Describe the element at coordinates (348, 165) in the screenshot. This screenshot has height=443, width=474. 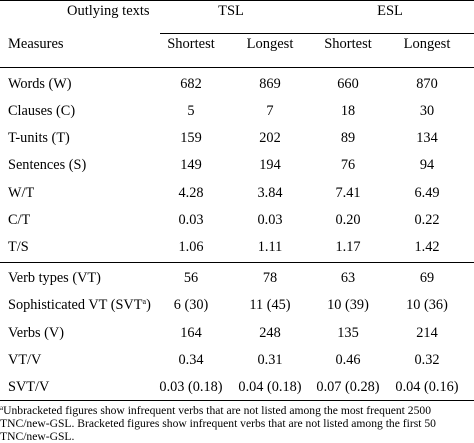
I see `table-cell: 76` at that location.